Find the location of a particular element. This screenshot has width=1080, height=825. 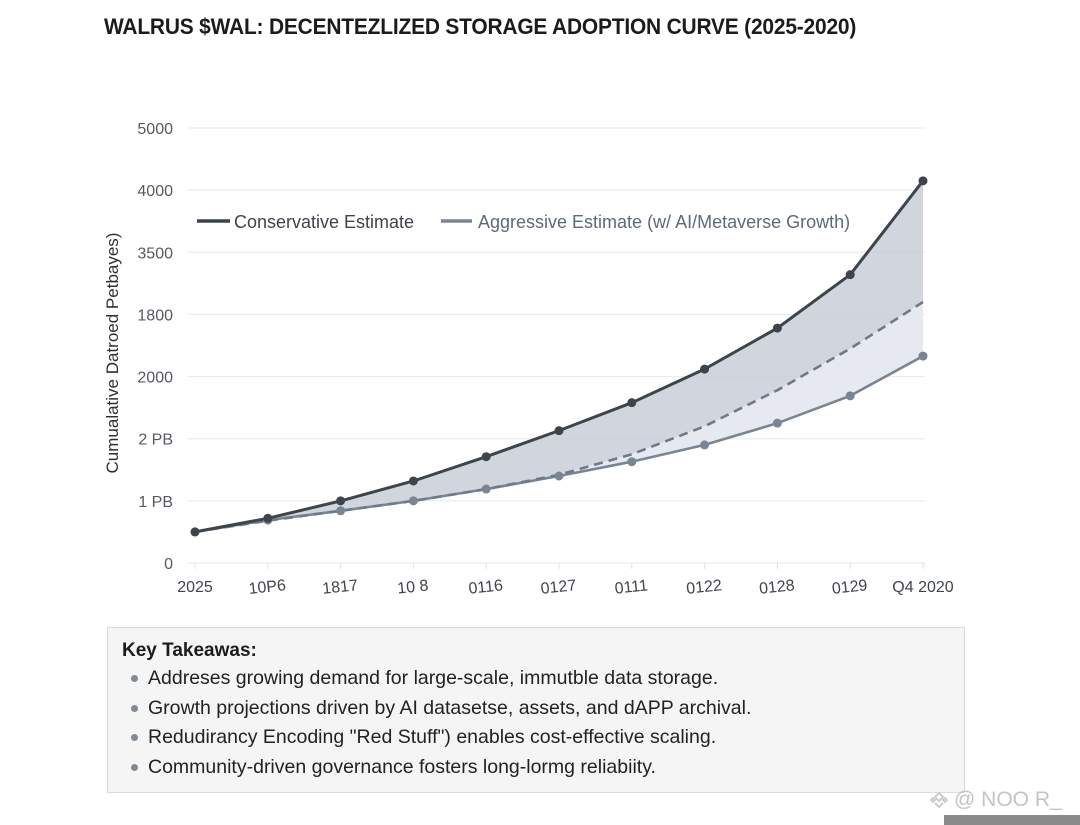

x-tick-label: 2025 is located at coordinates (195, 587).